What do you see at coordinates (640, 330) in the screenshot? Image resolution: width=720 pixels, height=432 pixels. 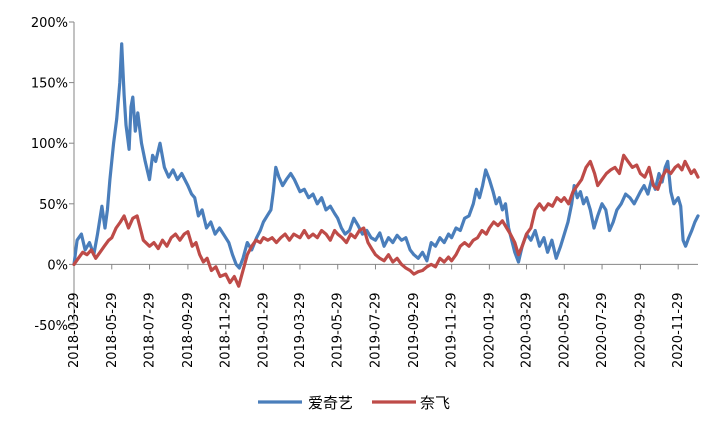 I see `x-tick-label: 2020-09-29` at bounding box center [640, 330].